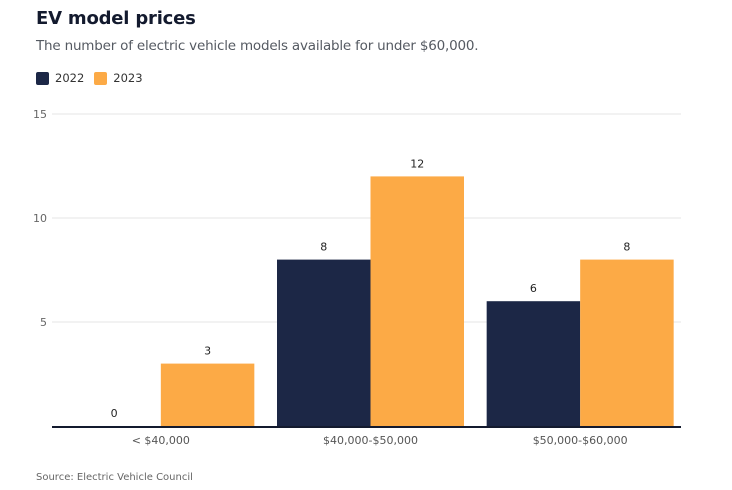  Describe the element at coordinates (42, 78) in the screenshot. I see `legend-swatch-2022` at that location.